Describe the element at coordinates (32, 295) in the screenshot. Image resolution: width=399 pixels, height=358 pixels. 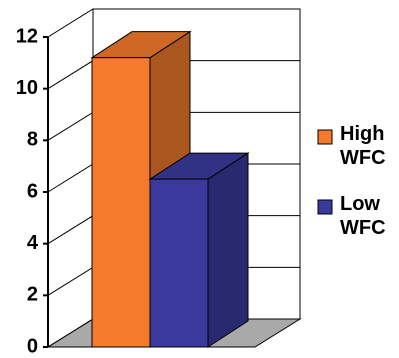
I see `y-tick-label: 2` at that location.